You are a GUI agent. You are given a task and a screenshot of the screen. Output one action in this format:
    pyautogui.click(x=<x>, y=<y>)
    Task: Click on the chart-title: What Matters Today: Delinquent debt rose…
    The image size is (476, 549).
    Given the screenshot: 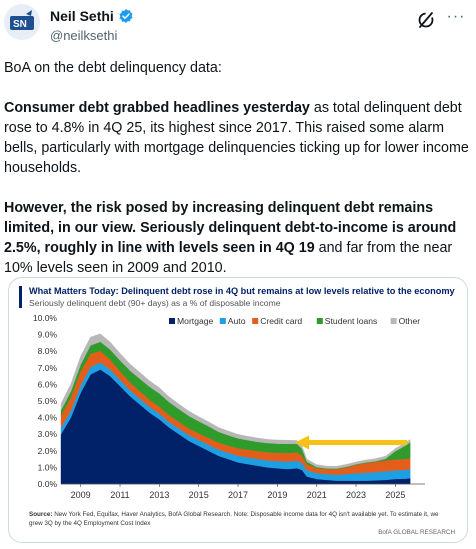 What is the action you would take?
    pyautogui.click(x=242, y=291)
    